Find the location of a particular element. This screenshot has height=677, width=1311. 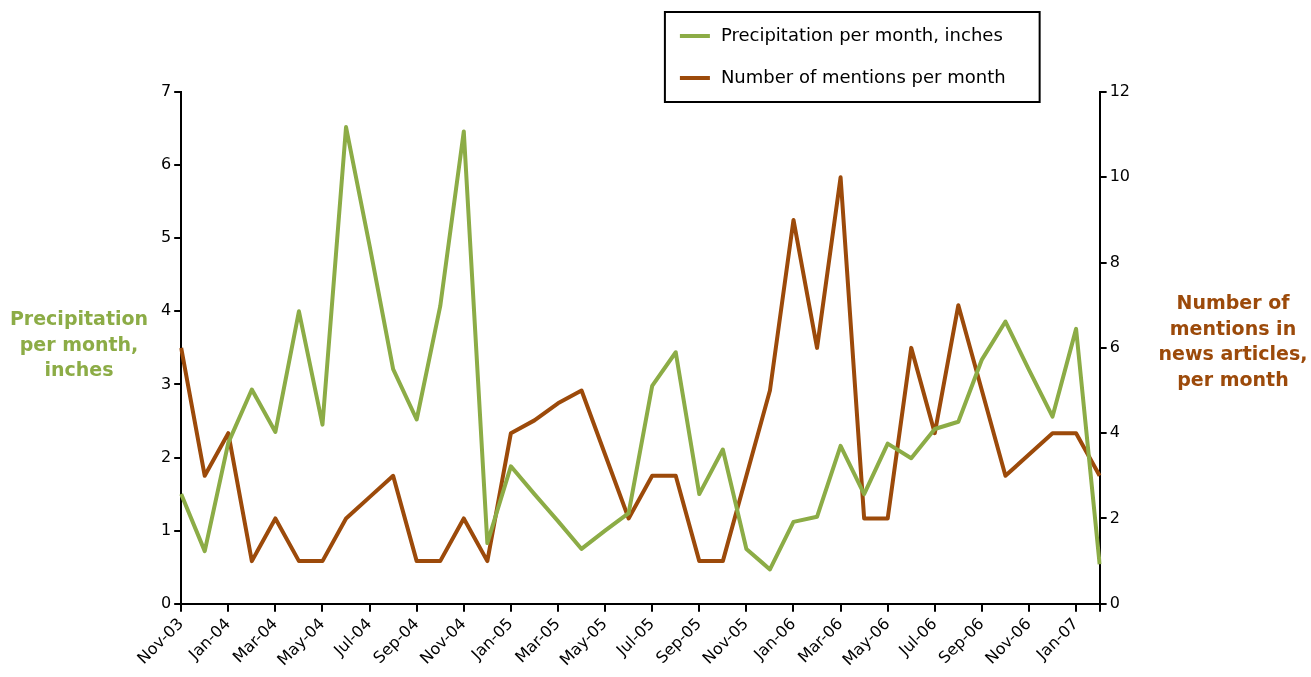

y2-tick-label: 8 is located at coordinates (1114, 261).